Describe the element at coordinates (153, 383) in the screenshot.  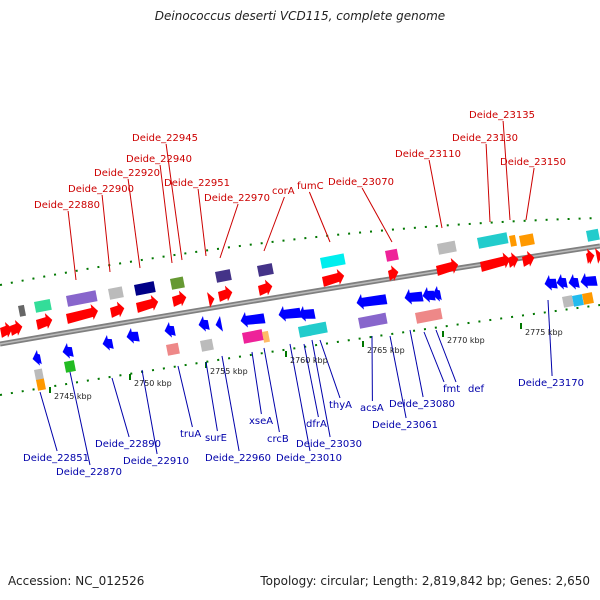
I see `scale-tick-label: 2750 kbp` at that location.